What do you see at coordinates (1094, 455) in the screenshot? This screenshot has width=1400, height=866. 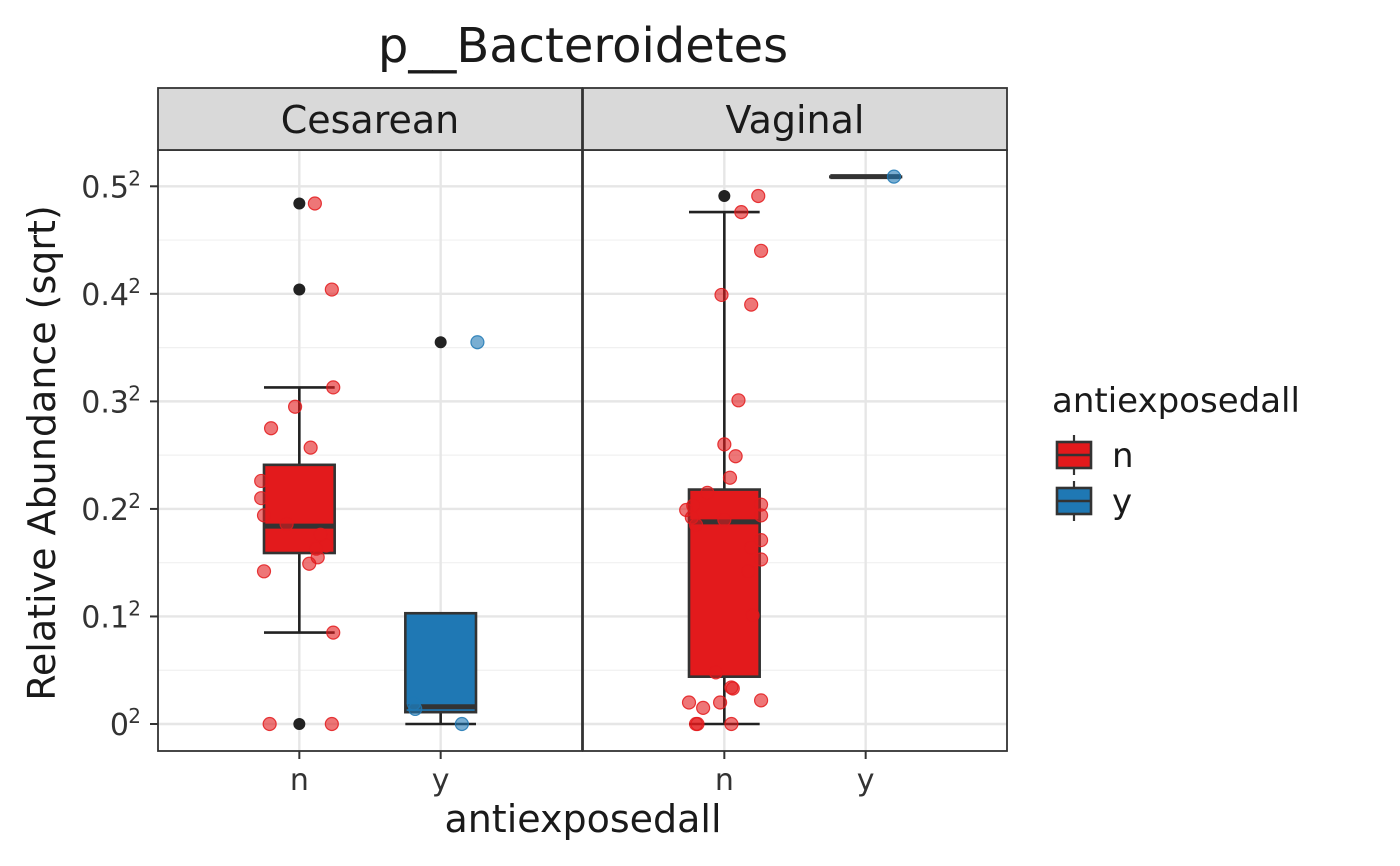 I see `legend-key-n: n` at bounding box center [1094, 455].